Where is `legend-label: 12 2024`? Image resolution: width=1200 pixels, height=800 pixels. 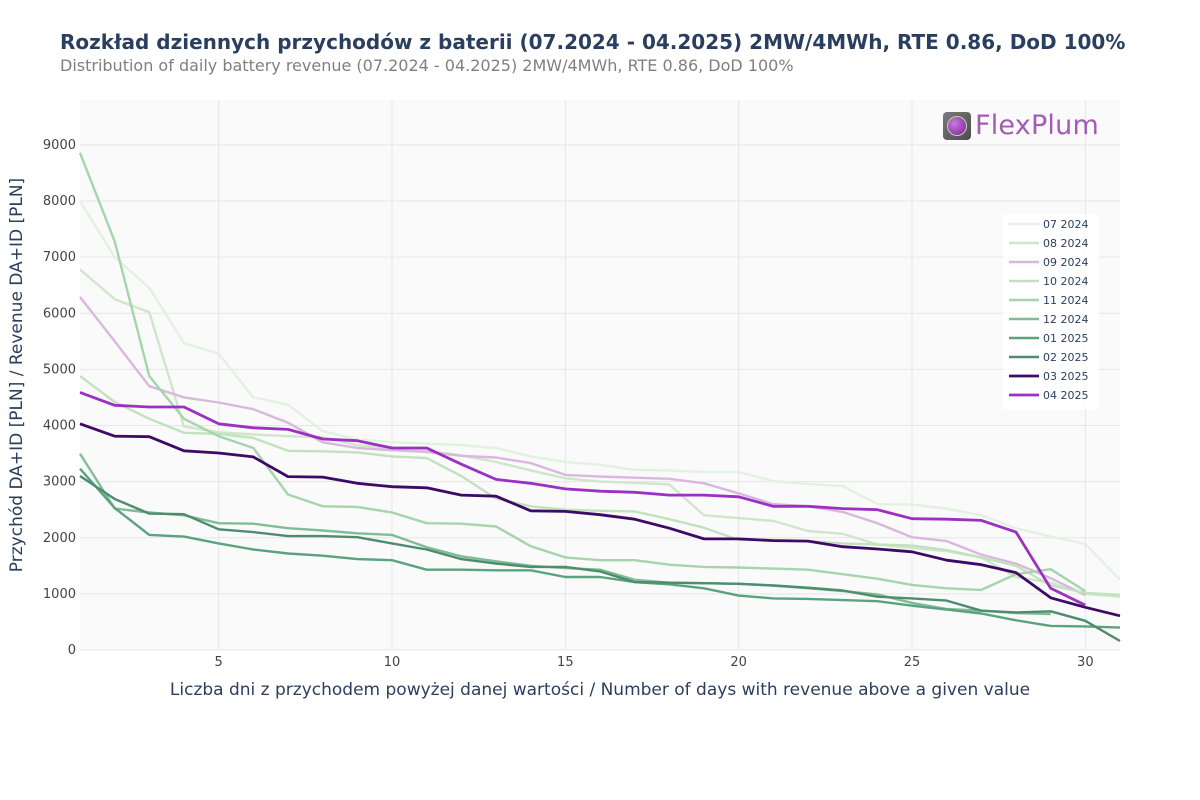 legend-label: 12 2024 is located at coordinates (1066, 319).